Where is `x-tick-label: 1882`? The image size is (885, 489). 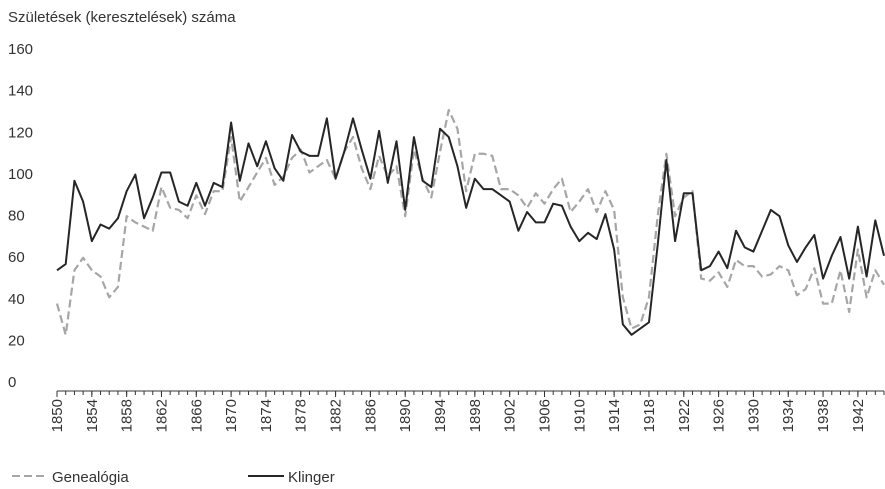 x-tick-label: 1882 is located at coordinates (336, 415).